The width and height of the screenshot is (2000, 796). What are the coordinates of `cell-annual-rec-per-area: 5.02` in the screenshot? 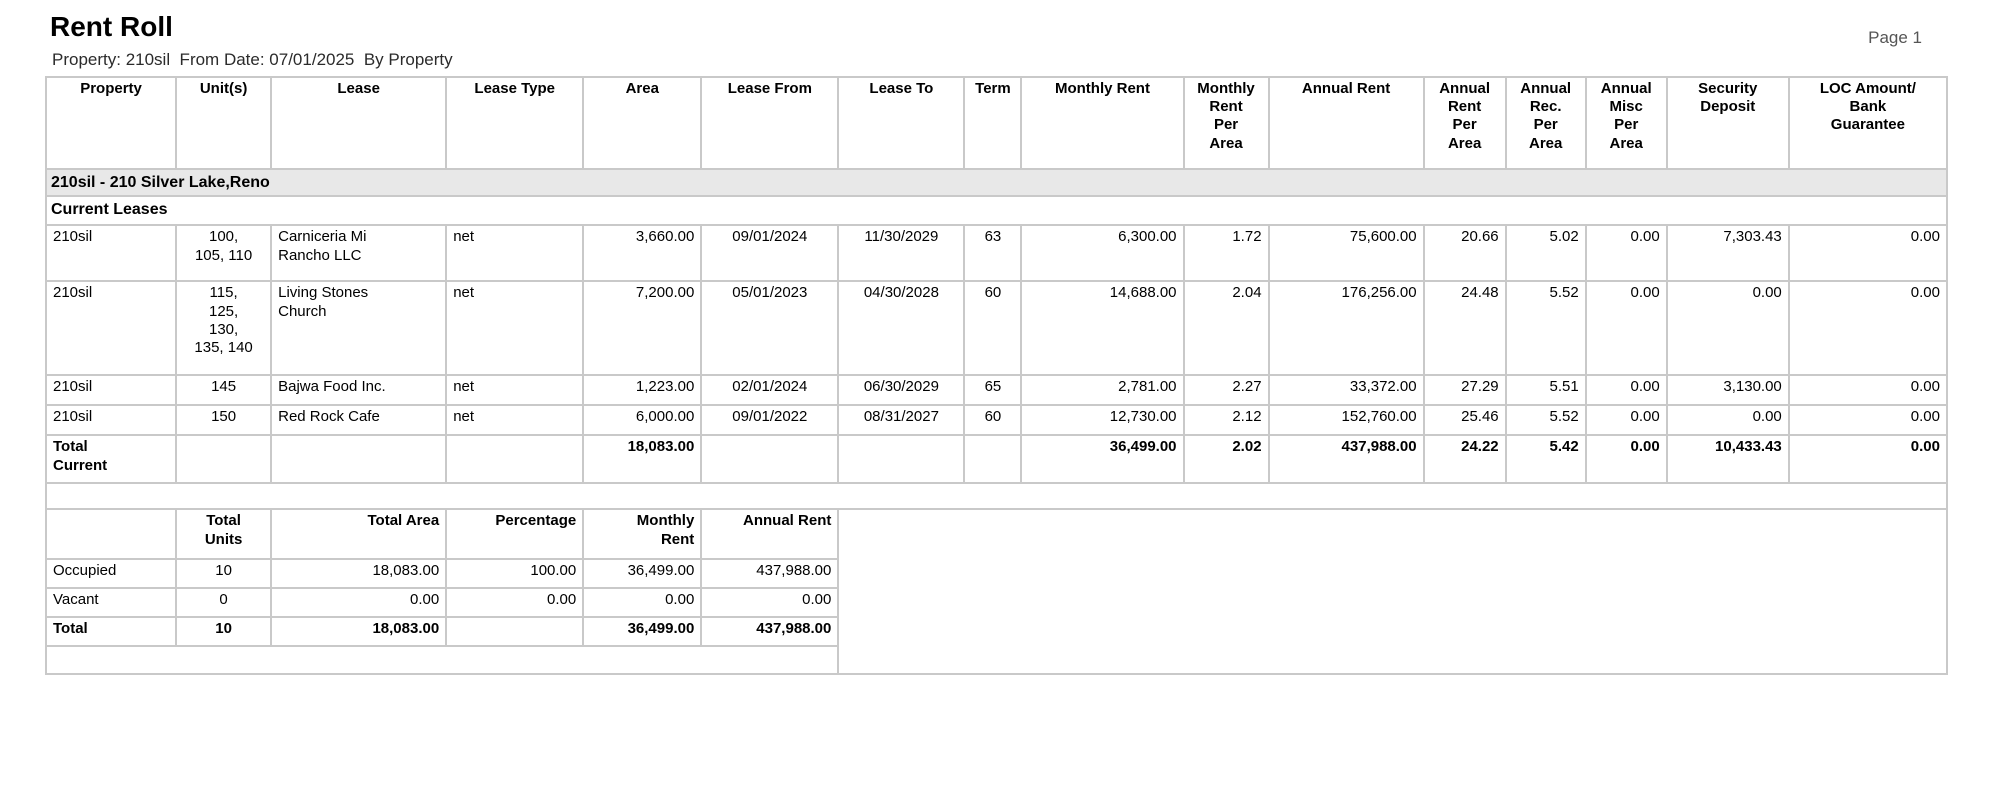 It's located at (1545, 253).